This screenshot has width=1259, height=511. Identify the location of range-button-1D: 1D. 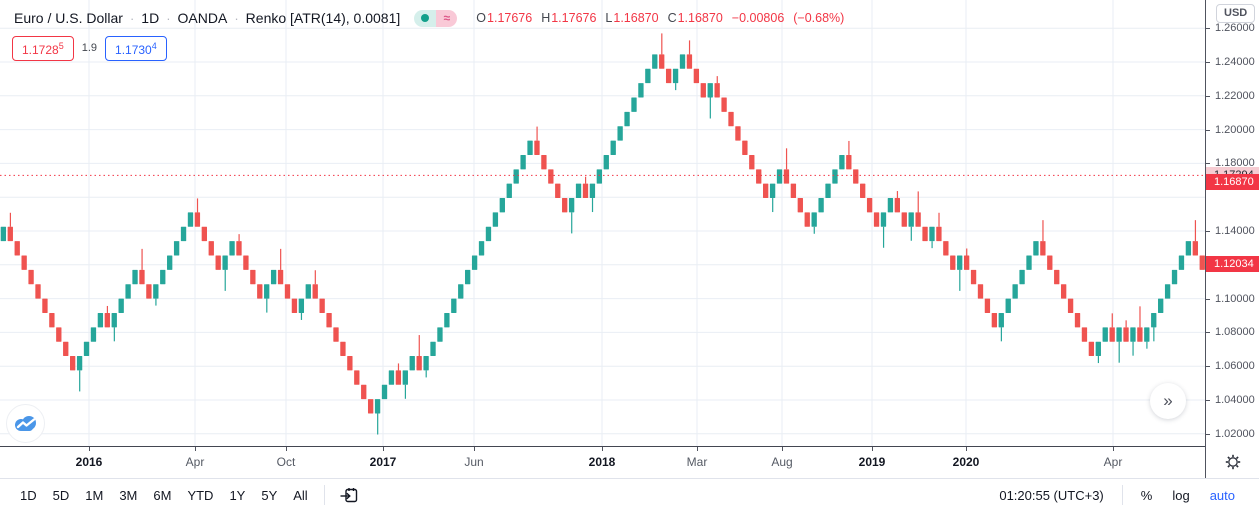
(28, 495).